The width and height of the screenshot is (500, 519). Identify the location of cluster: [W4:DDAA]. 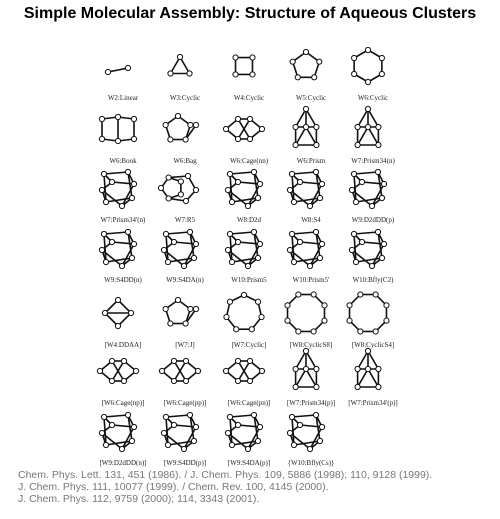
(123, 318).